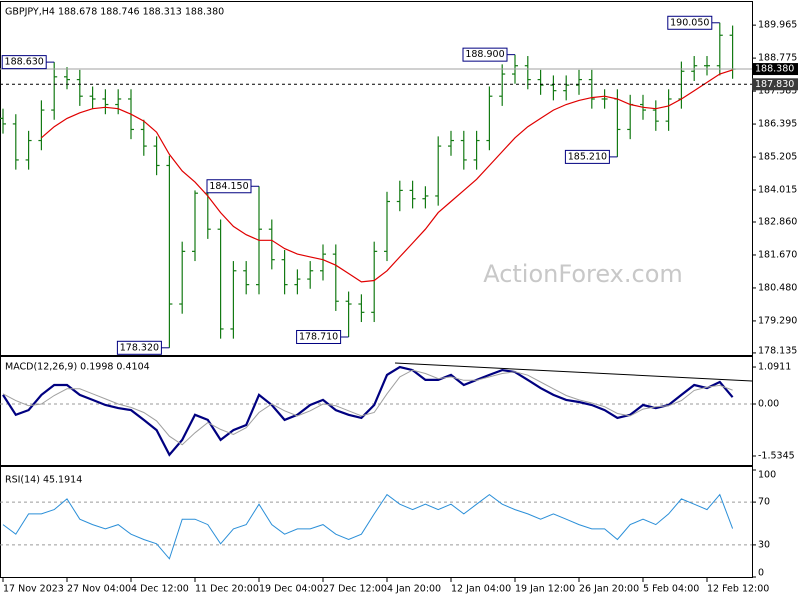  What do you see at coordinates (777, 320) in the screenshot?
I see `y-tick-label: 179.290` at bounding box center [777, 320].